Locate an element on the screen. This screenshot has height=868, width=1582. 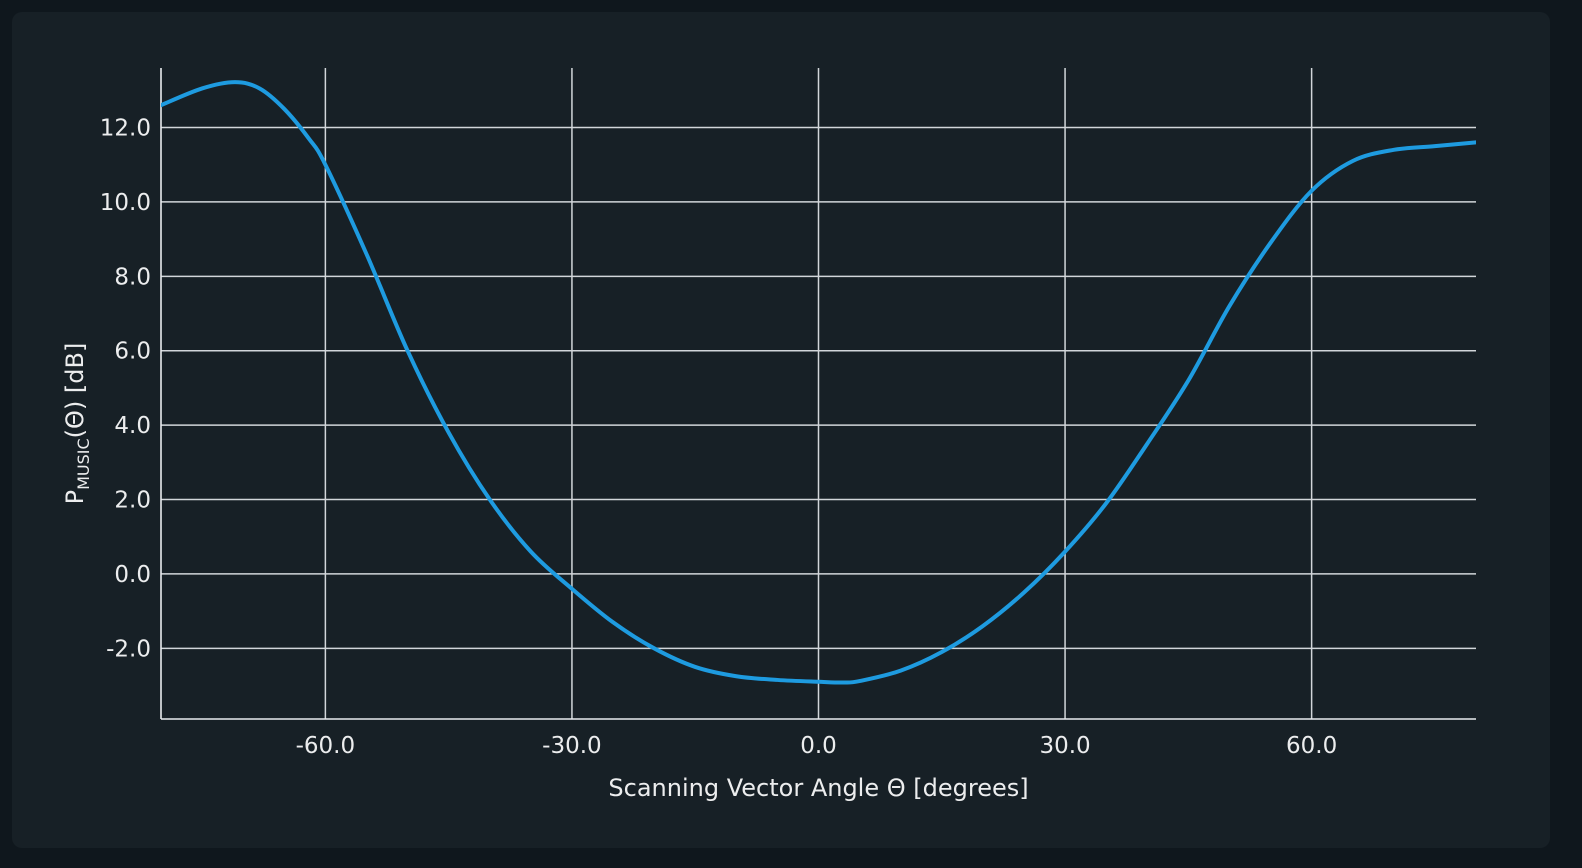
y-tick-label: 10.0 is located at coordinates (125, 203).